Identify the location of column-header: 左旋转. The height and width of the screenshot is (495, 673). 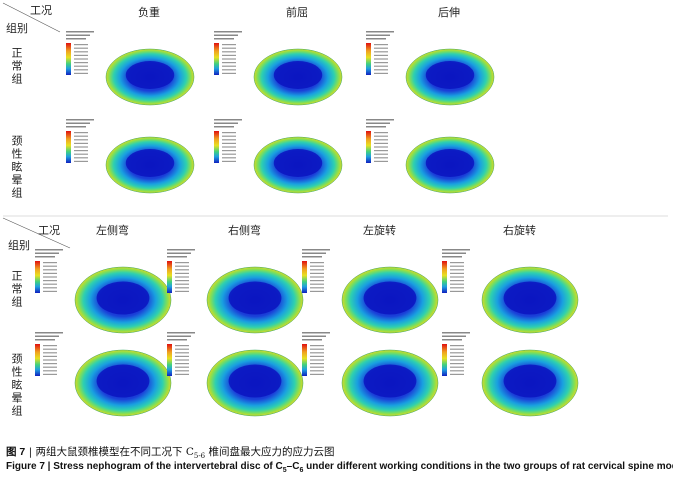
(379, 230).